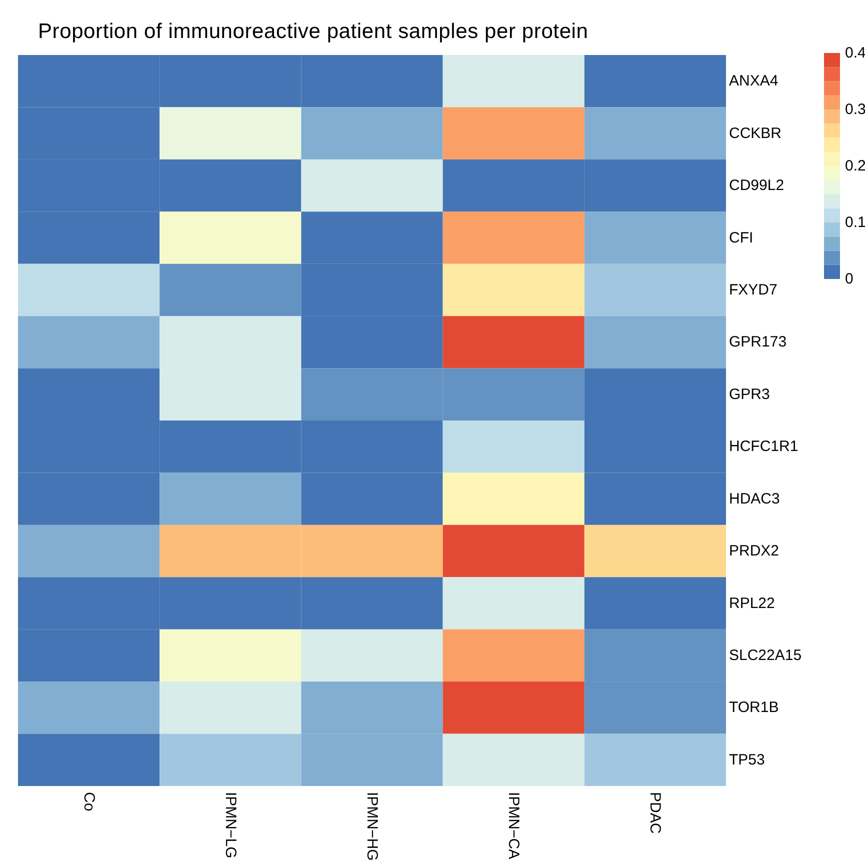  What do you see at coordinates (753, 81) in the screenshot?
I see `y-tick-label: ANXA4` at bounding box center [753, 81].